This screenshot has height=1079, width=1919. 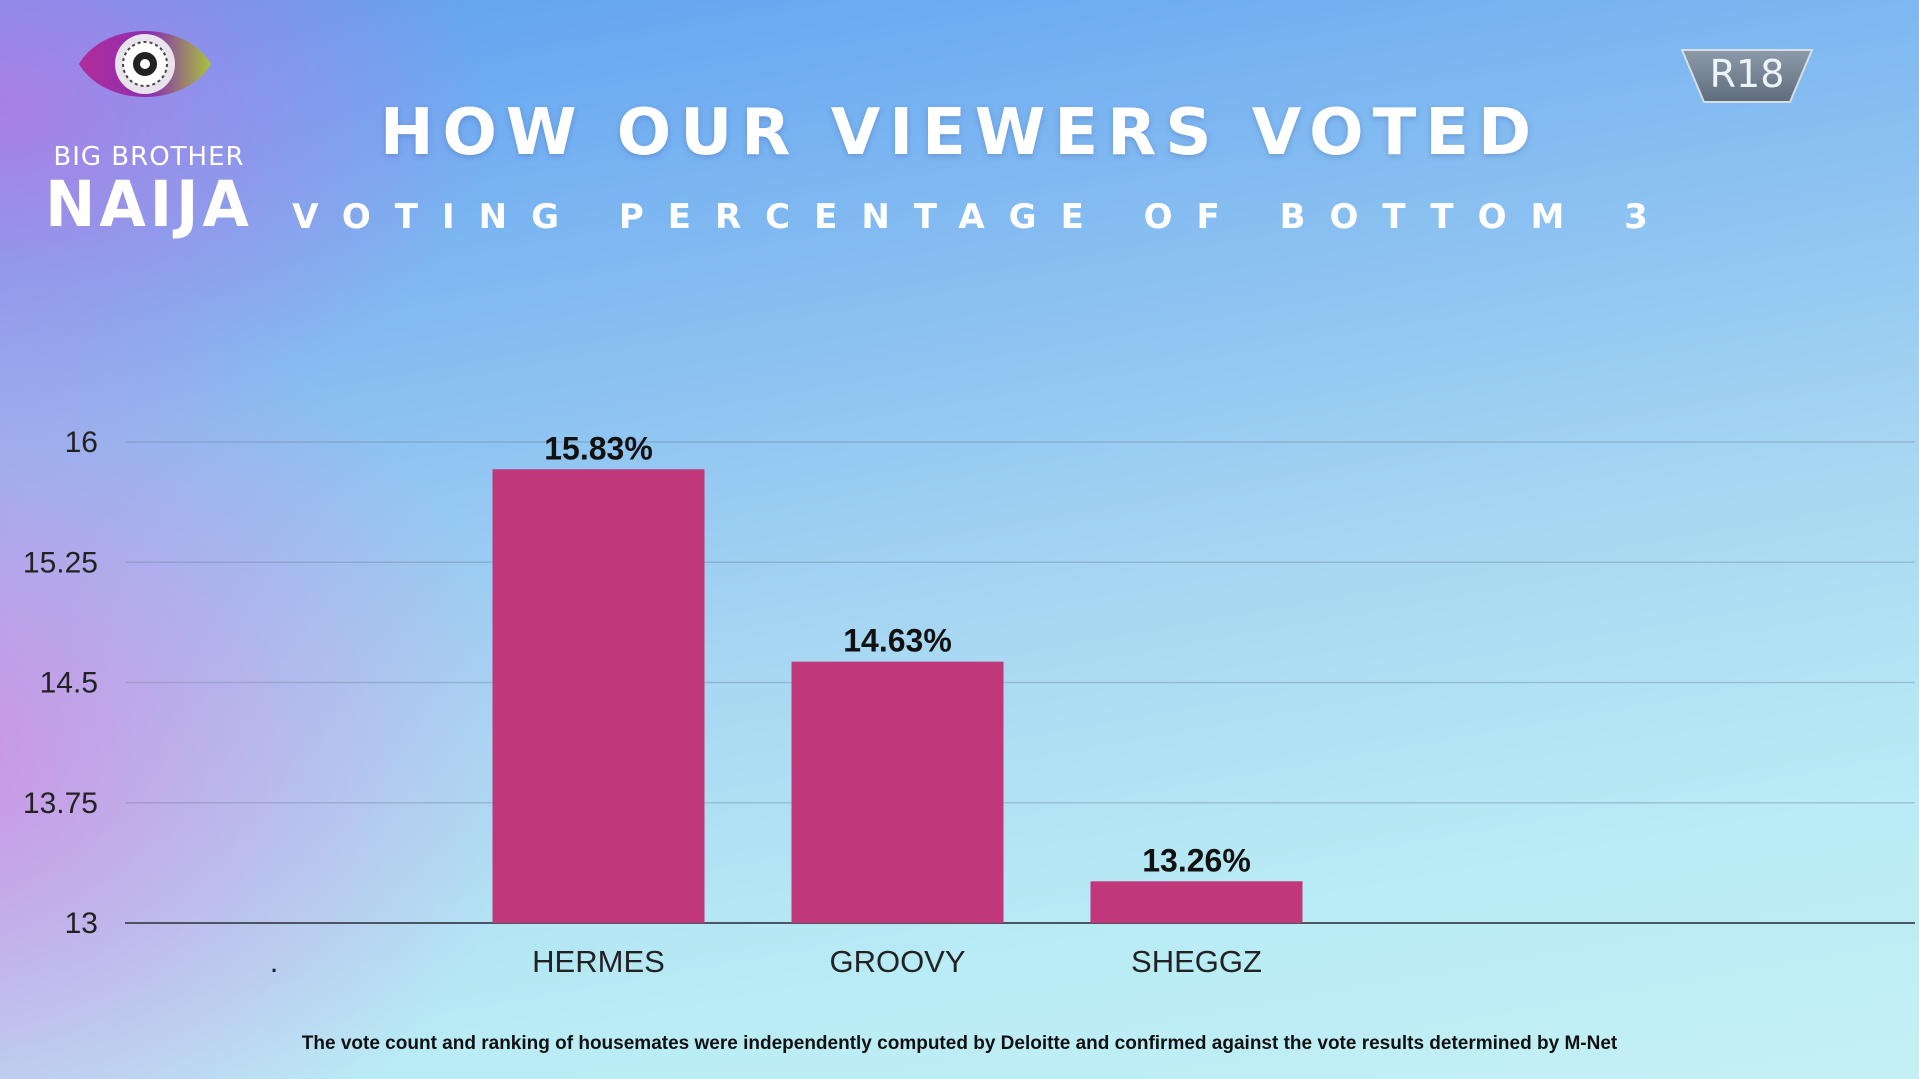 I want to click on x-tick-label: SHEGGZ, so click(x=1196, y=961).